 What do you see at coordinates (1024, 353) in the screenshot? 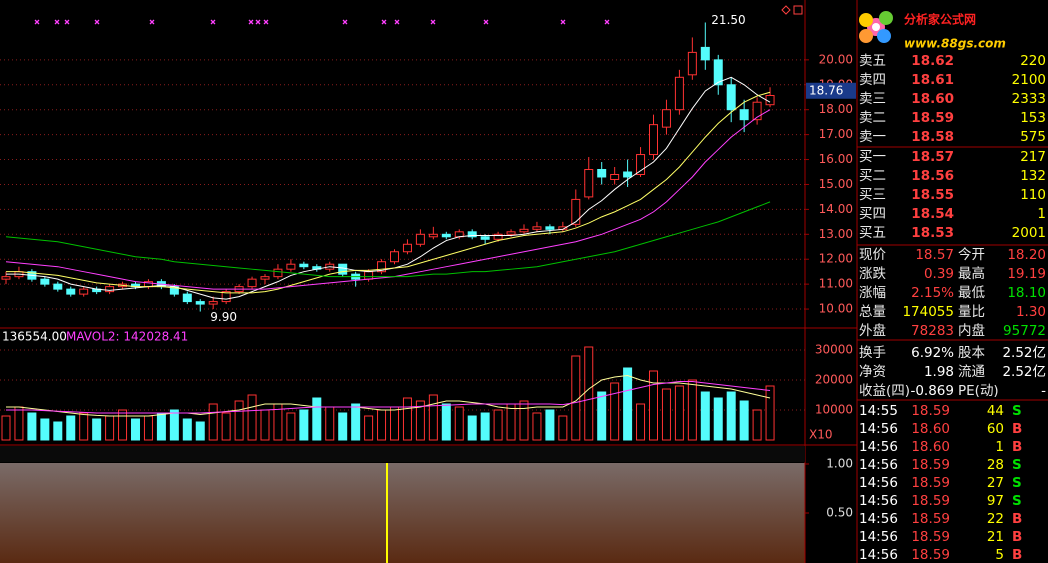
I see `stat-value: 2.52亿` at bounding box center [1024, 353].